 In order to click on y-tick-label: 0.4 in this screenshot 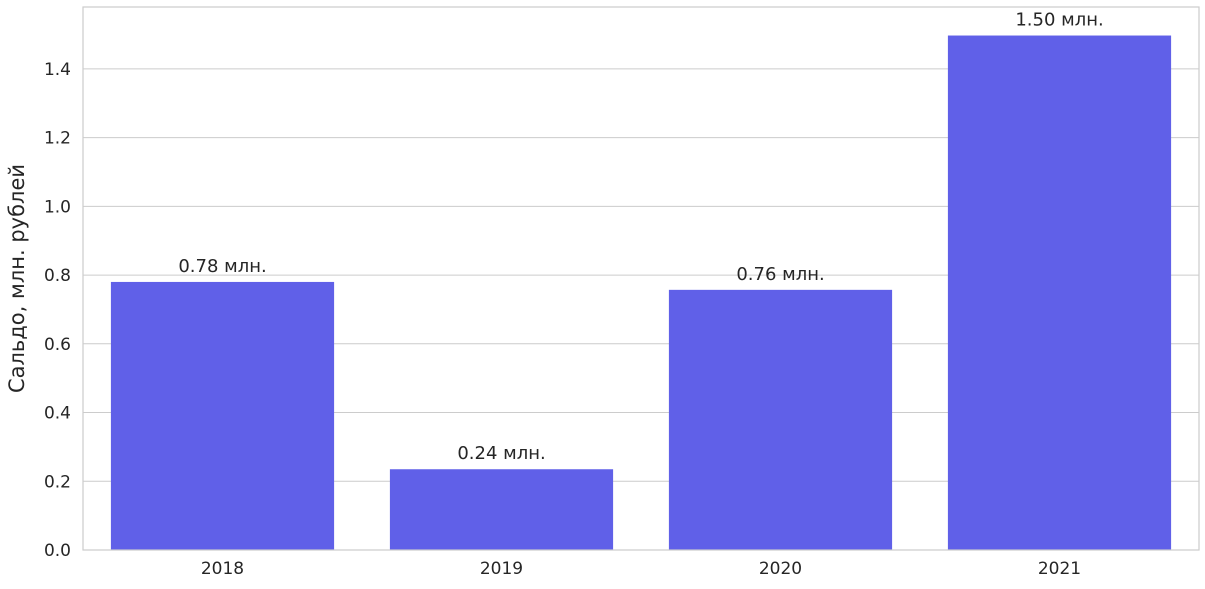, I will do `click(57, 414)`.